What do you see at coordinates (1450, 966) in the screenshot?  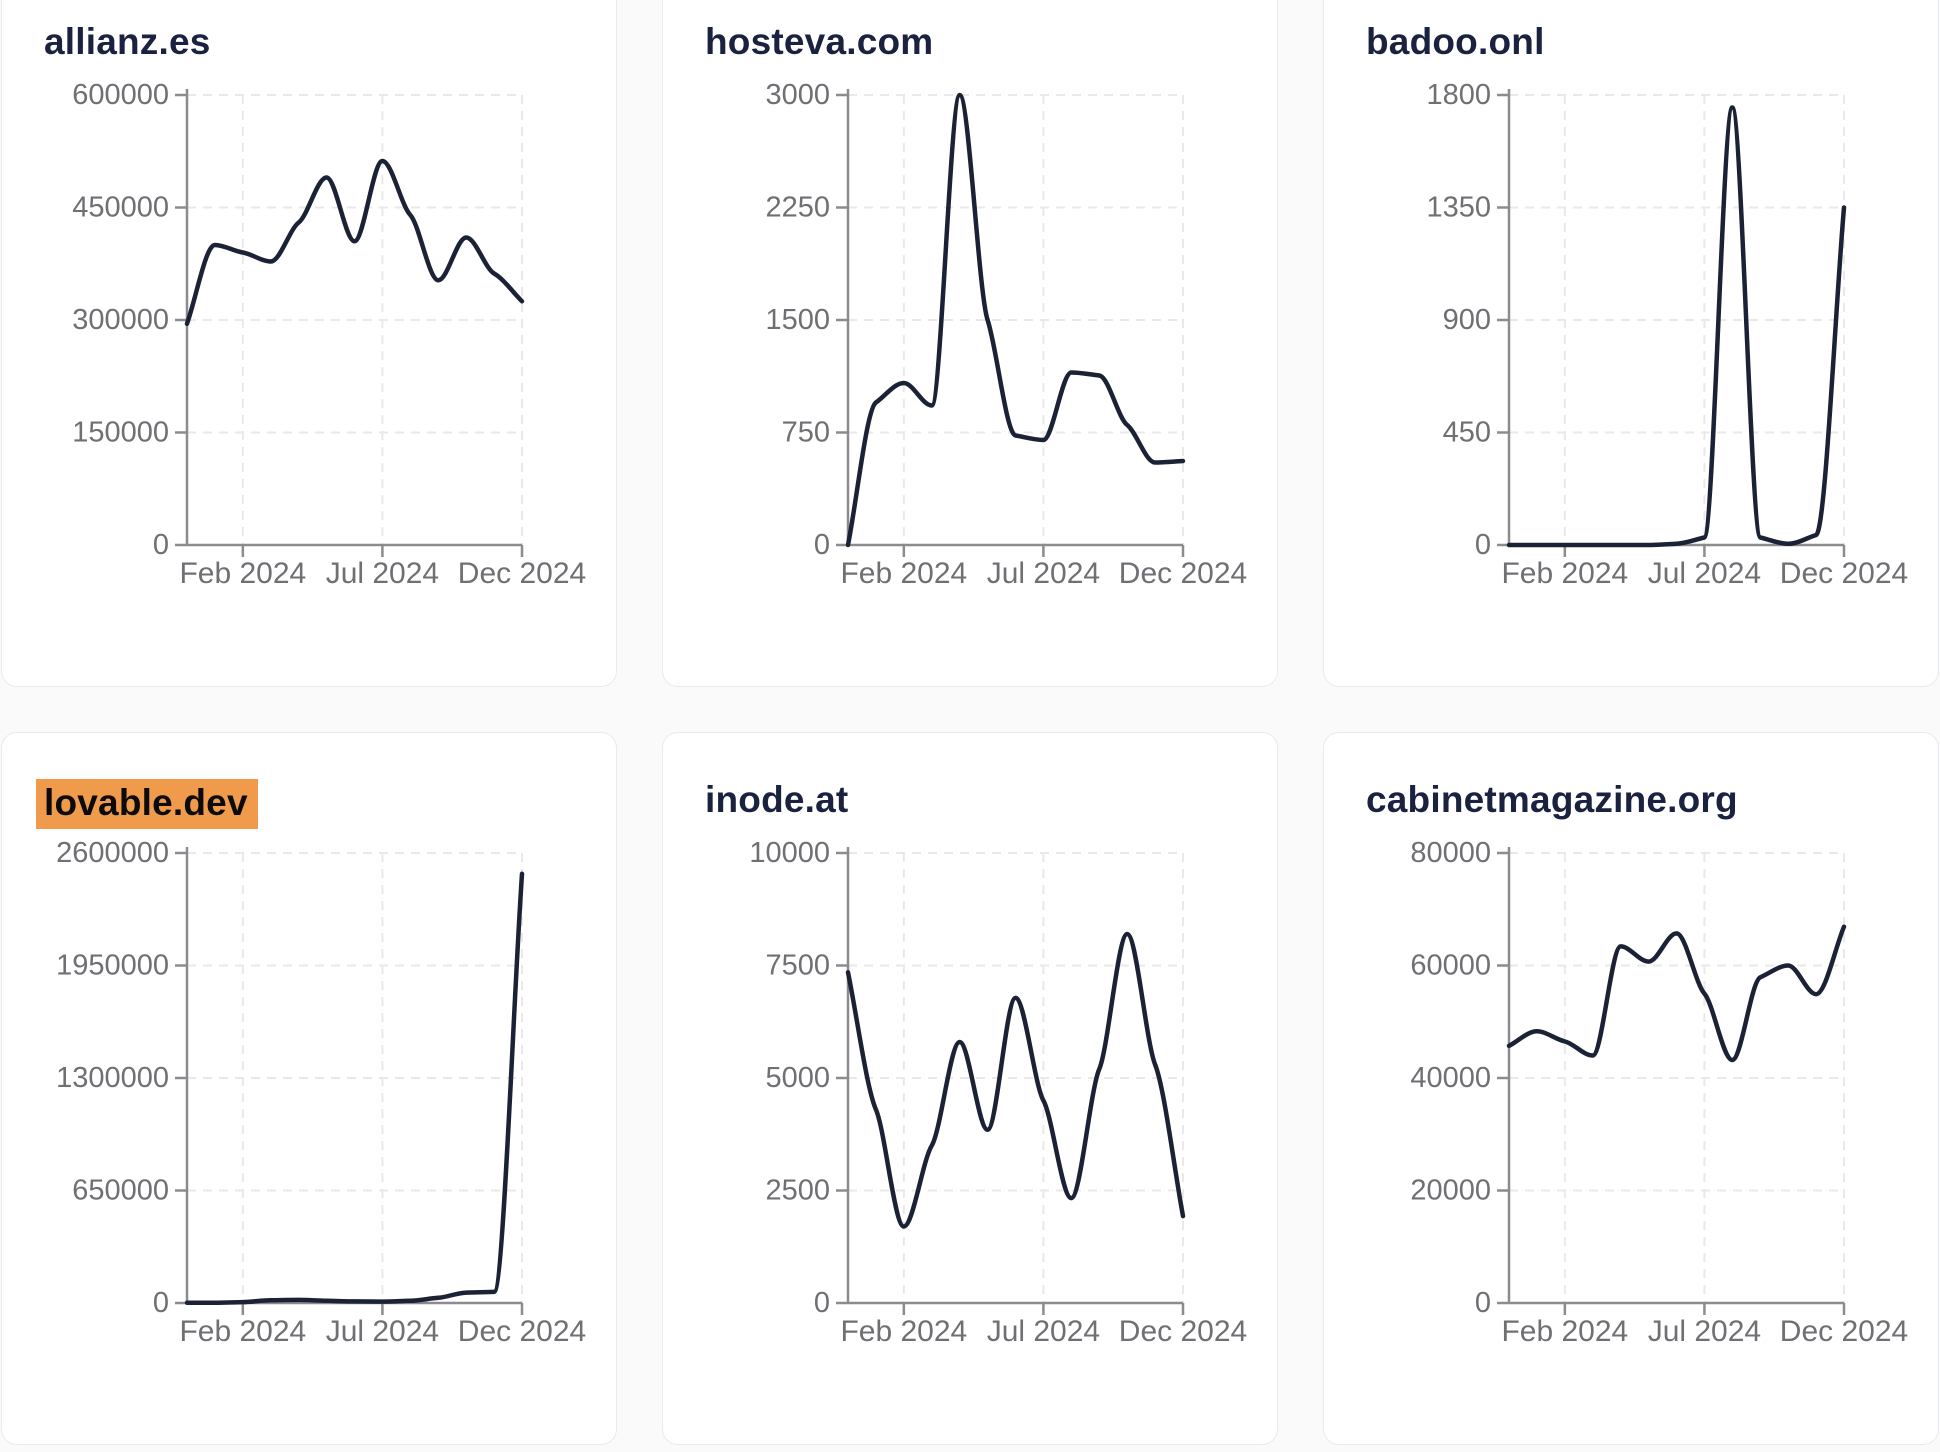 I see `y-tick-label: 60000` at bounding box center [1450, 966].